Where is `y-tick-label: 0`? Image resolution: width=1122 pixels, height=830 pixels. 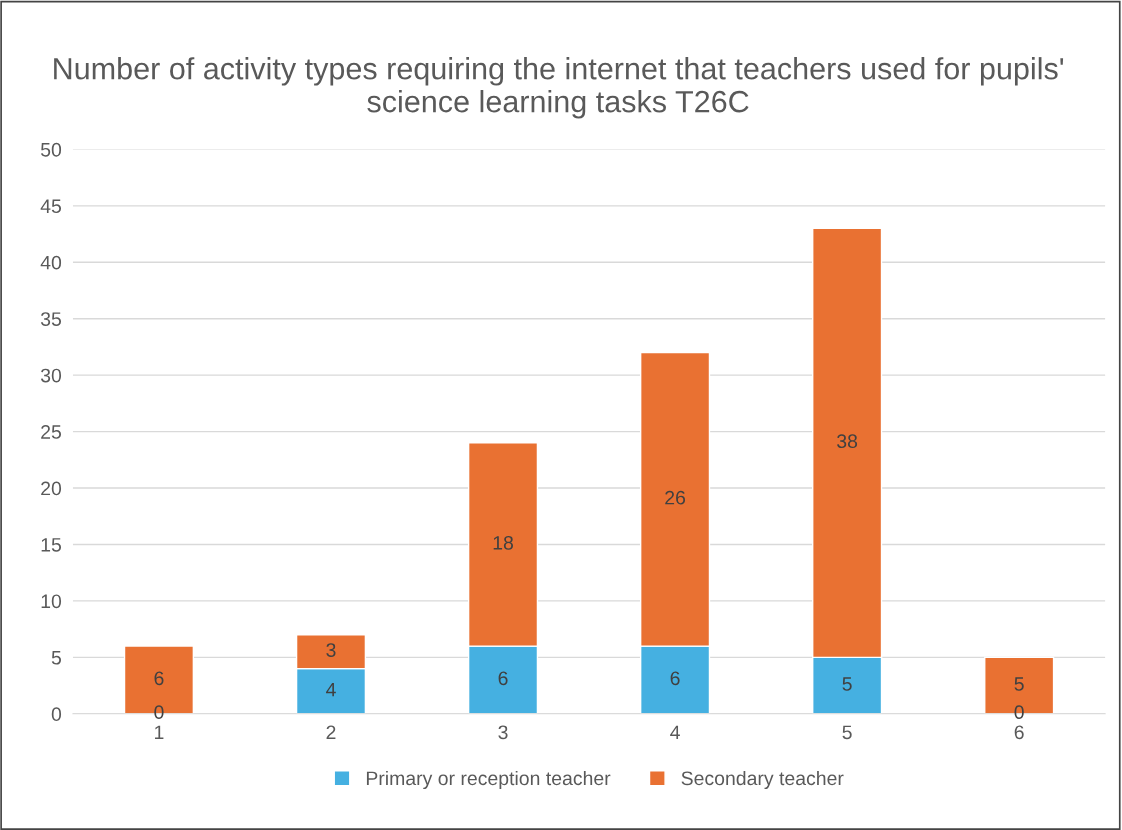 y-tick-label: 0 is located at coordinates (56, 714).